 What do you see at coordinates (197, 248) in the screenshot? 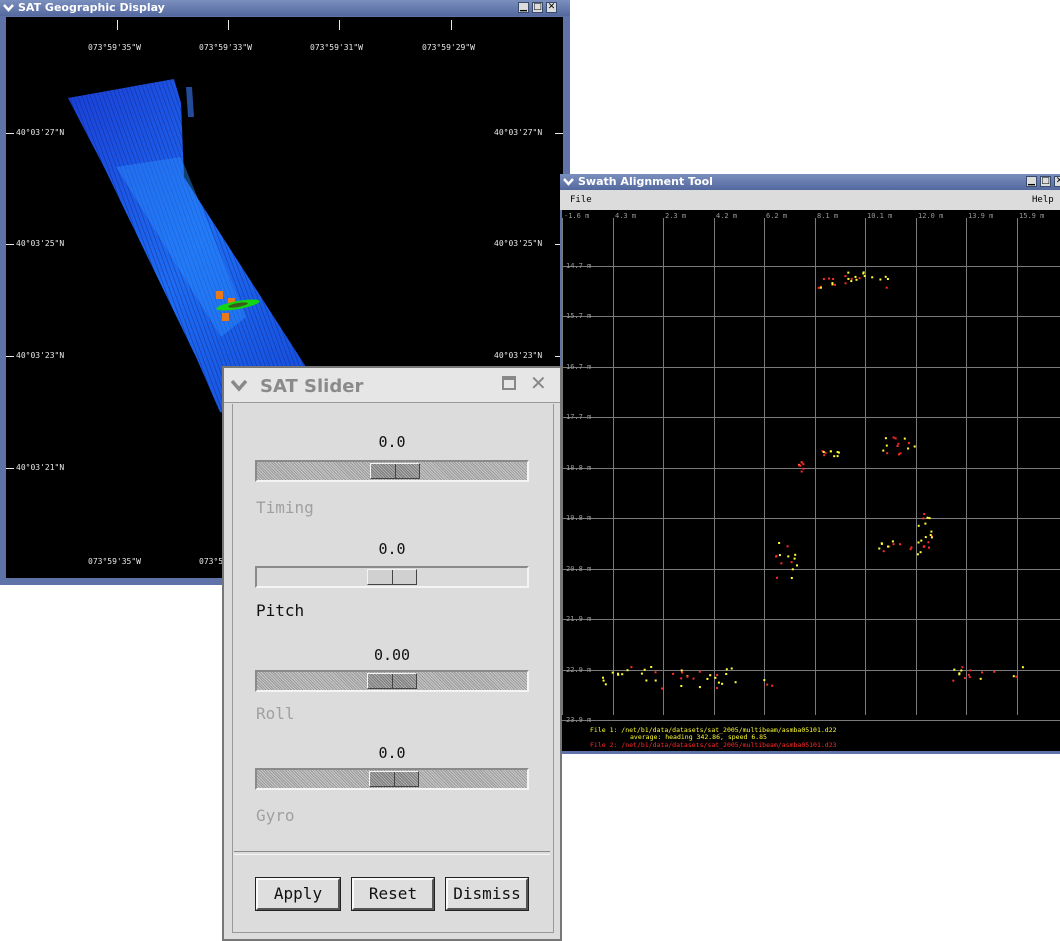
I see `swath-track-image` at bounding box center [197, 248].